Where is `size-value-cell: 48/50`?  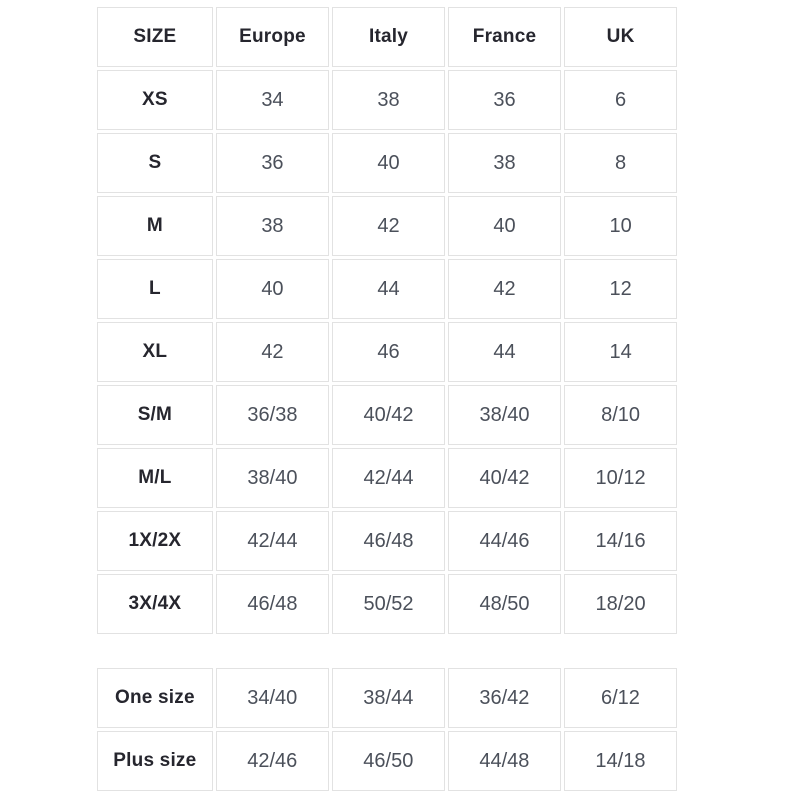 size-value-cell: 48/50 is located at coordinates (504, 604).